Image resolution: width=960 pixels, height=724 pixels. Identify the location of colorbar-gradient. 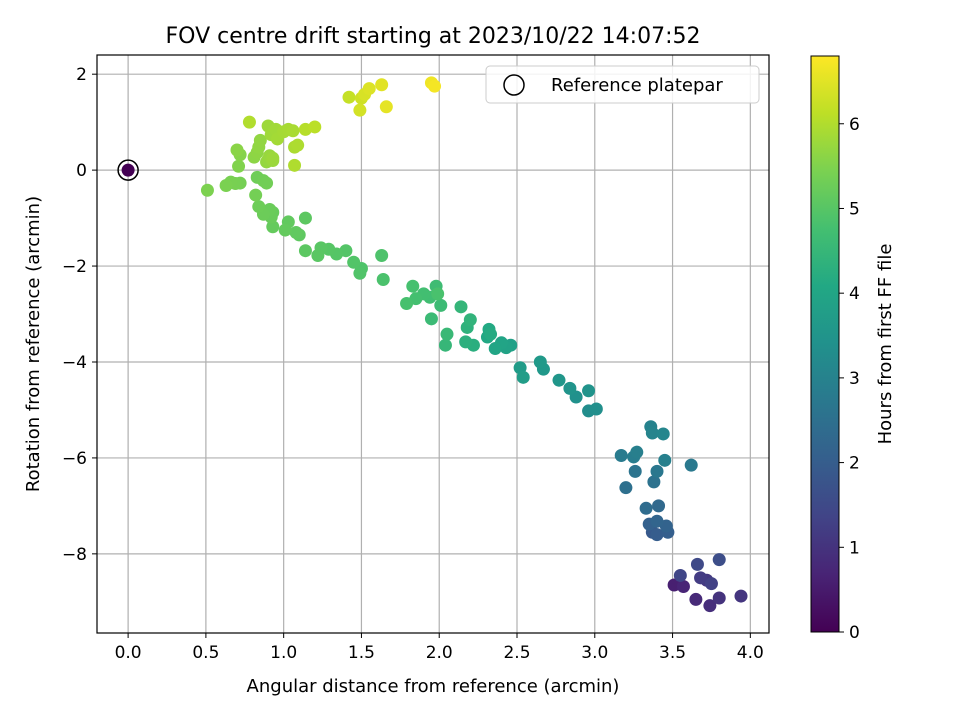
(825, 344).